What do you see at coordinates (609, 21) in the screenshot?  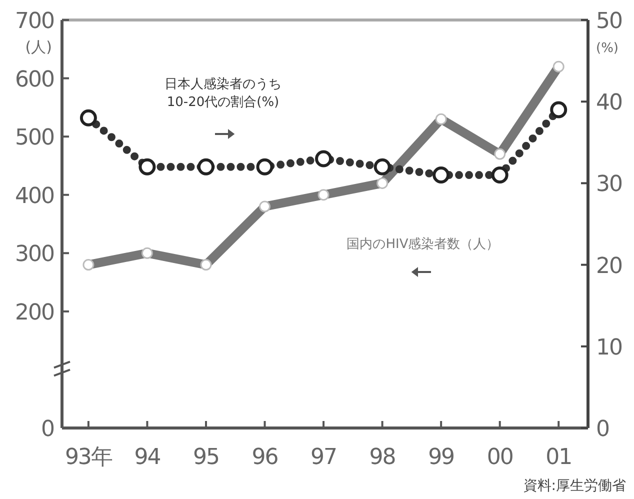 I see `y2-tick-label: 50` at bounding box center [609, 21].